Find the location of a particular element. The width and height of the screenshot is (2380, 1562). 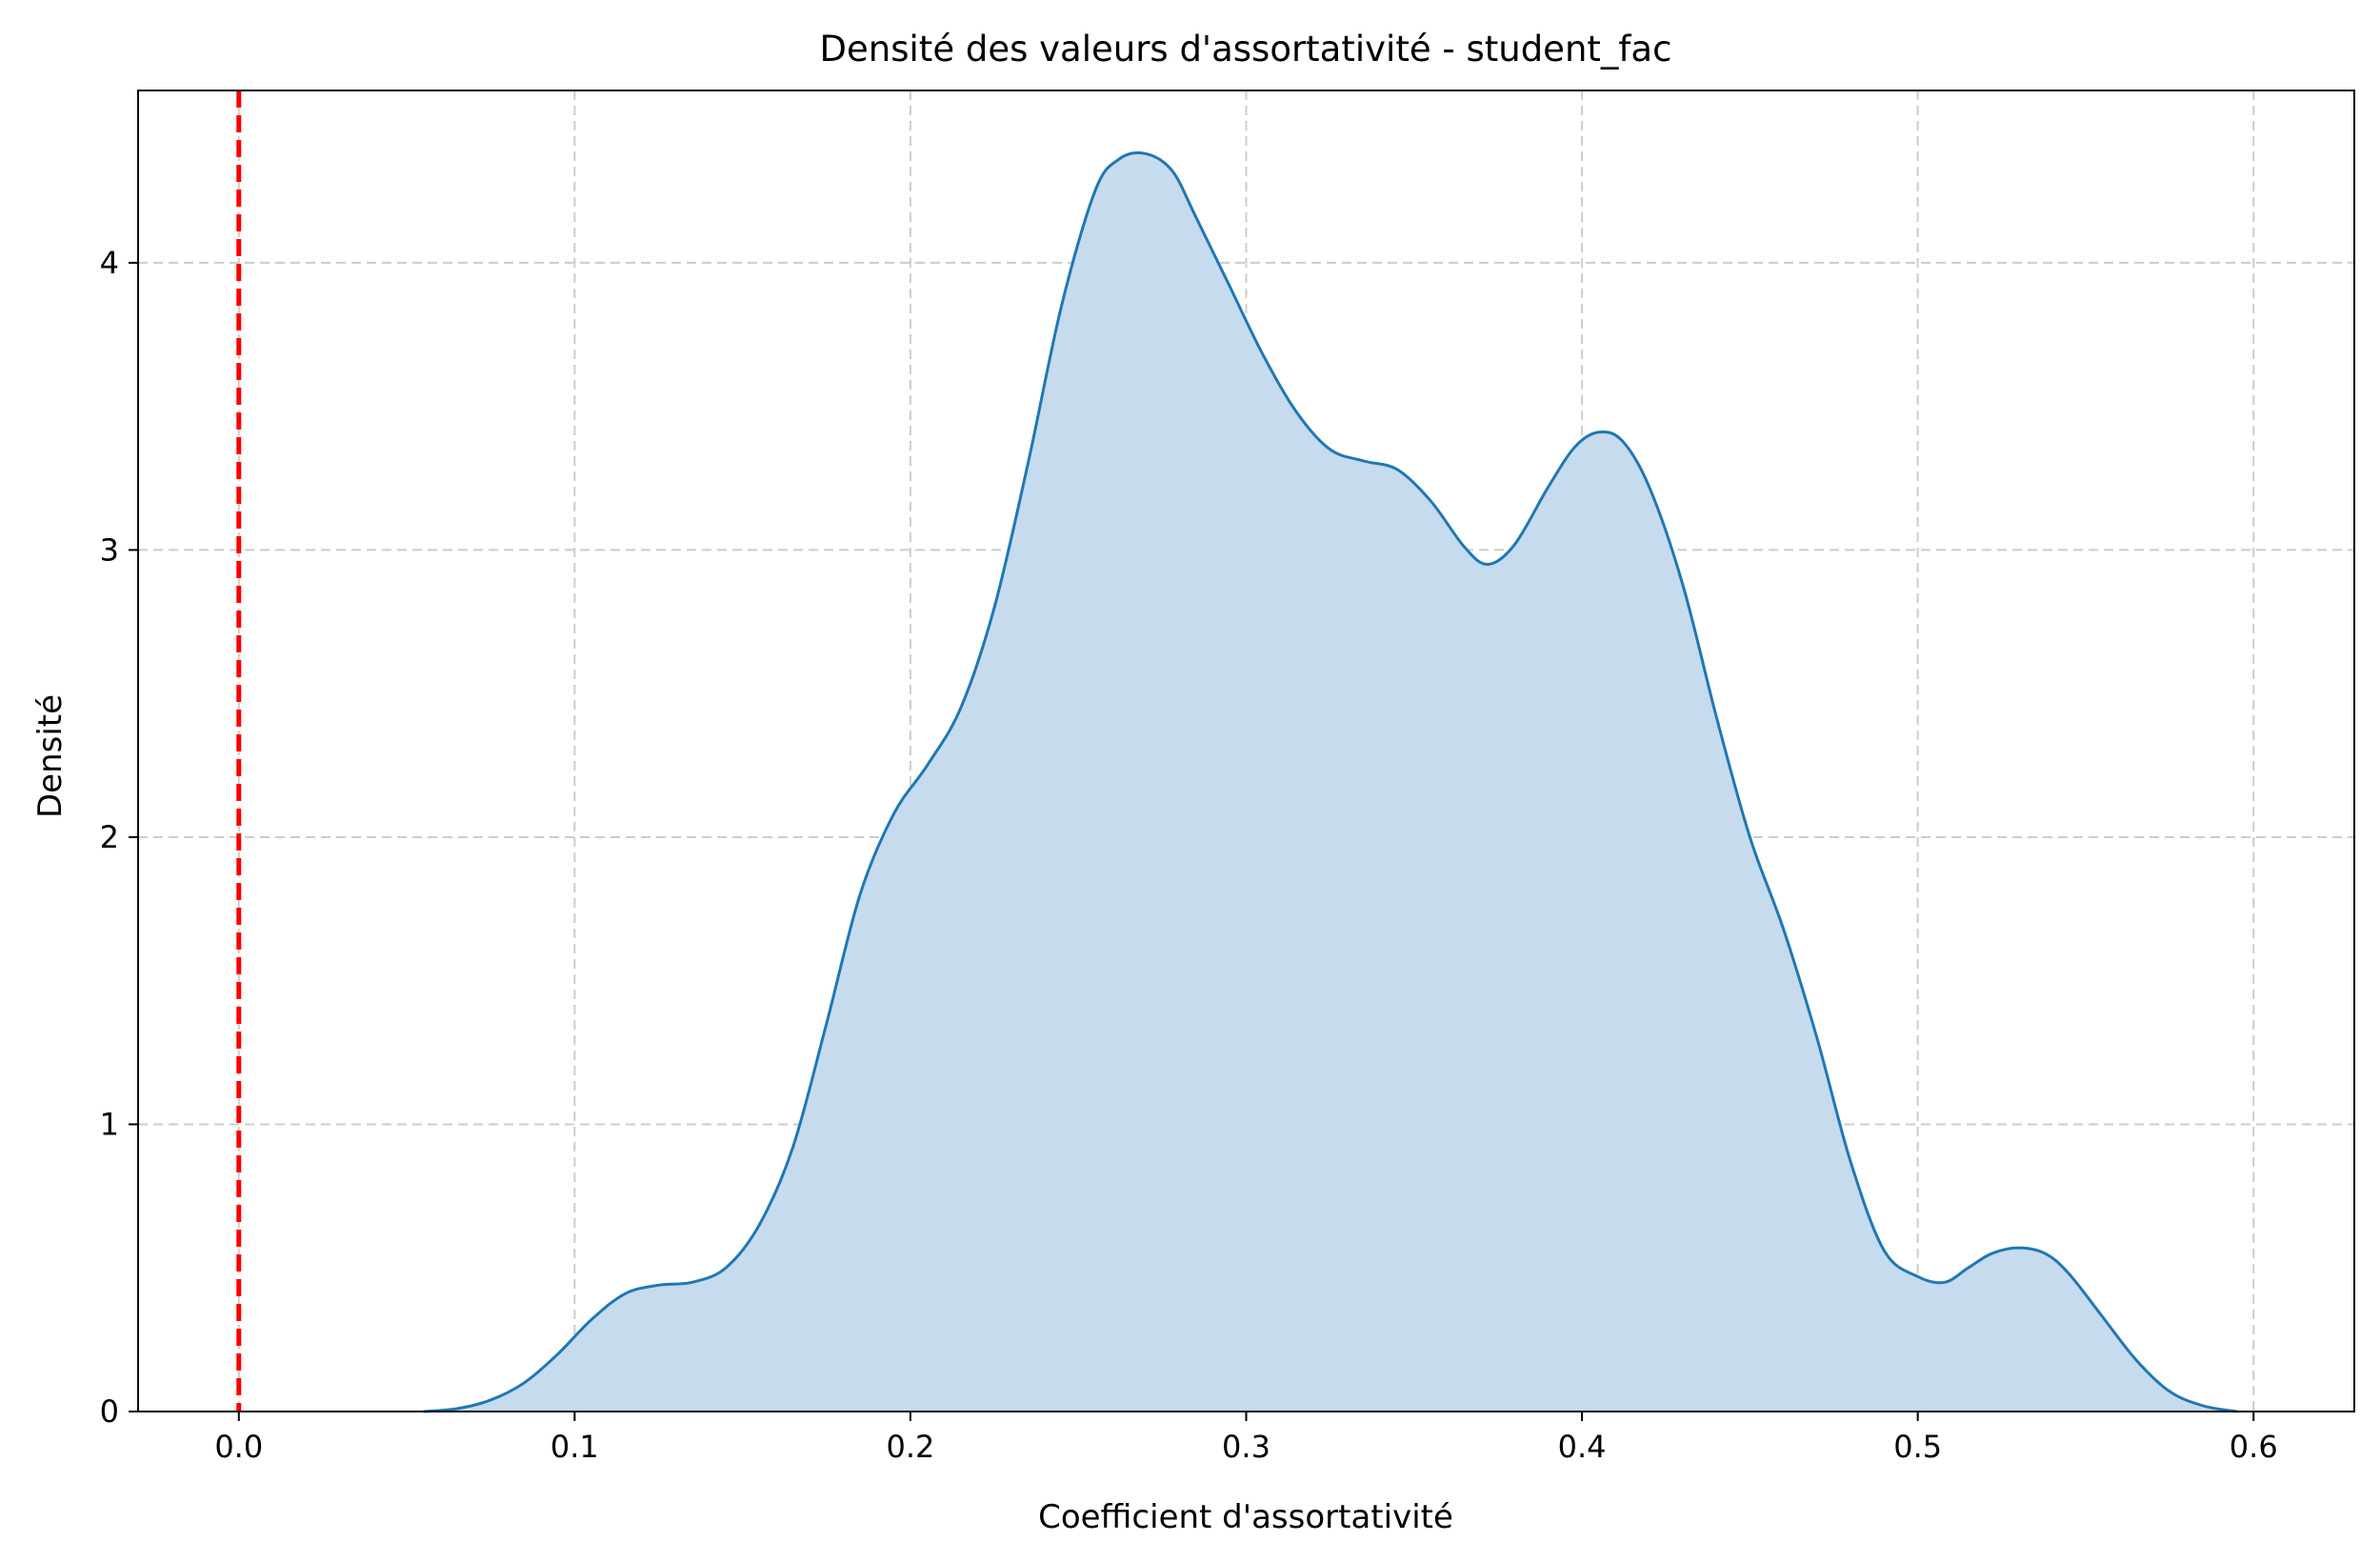

x-axis-label: Coefficient d'assortativité is located at coordinates (1245, 1517).